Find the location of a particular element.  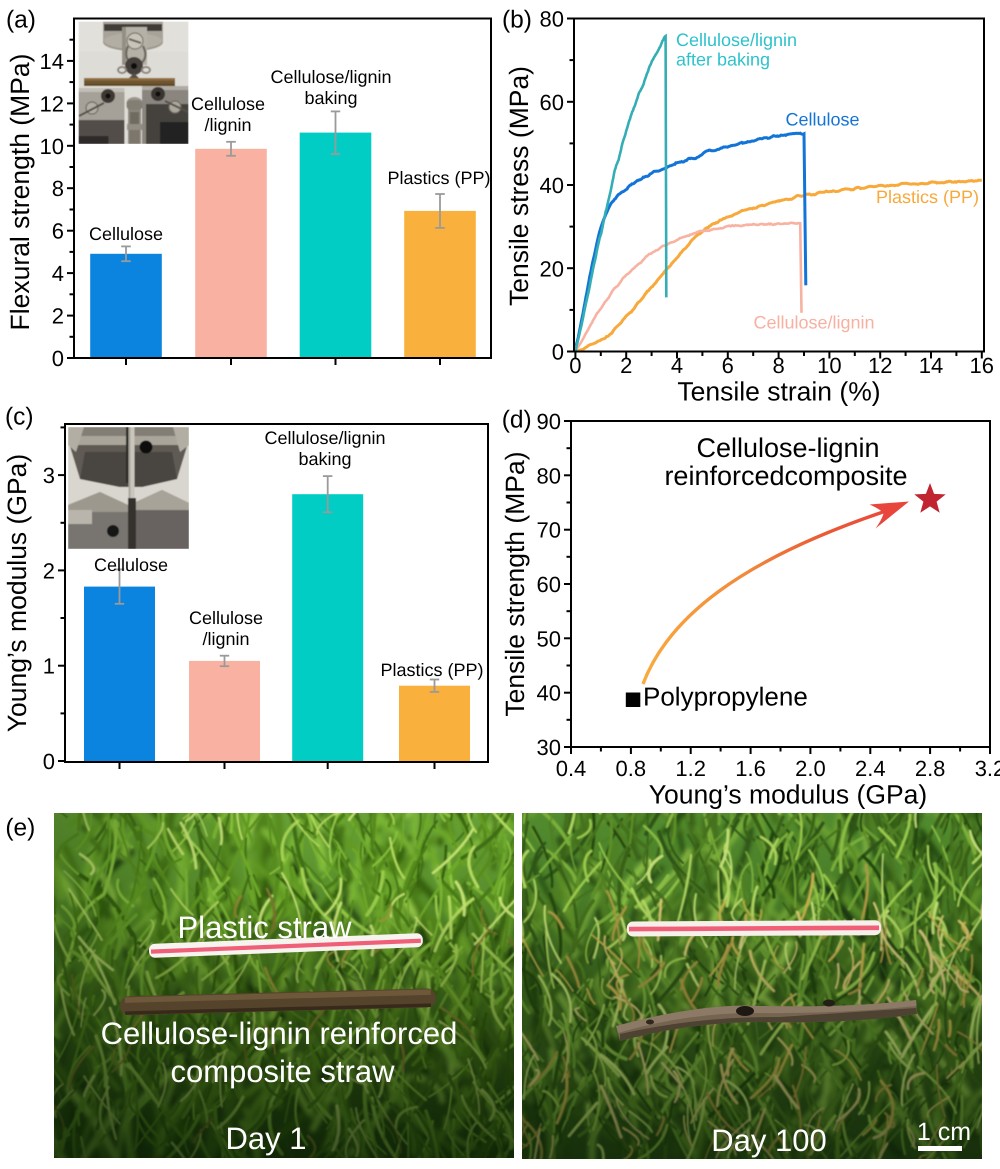

svg-text: 0.4 is located at coordinates (571, 768).